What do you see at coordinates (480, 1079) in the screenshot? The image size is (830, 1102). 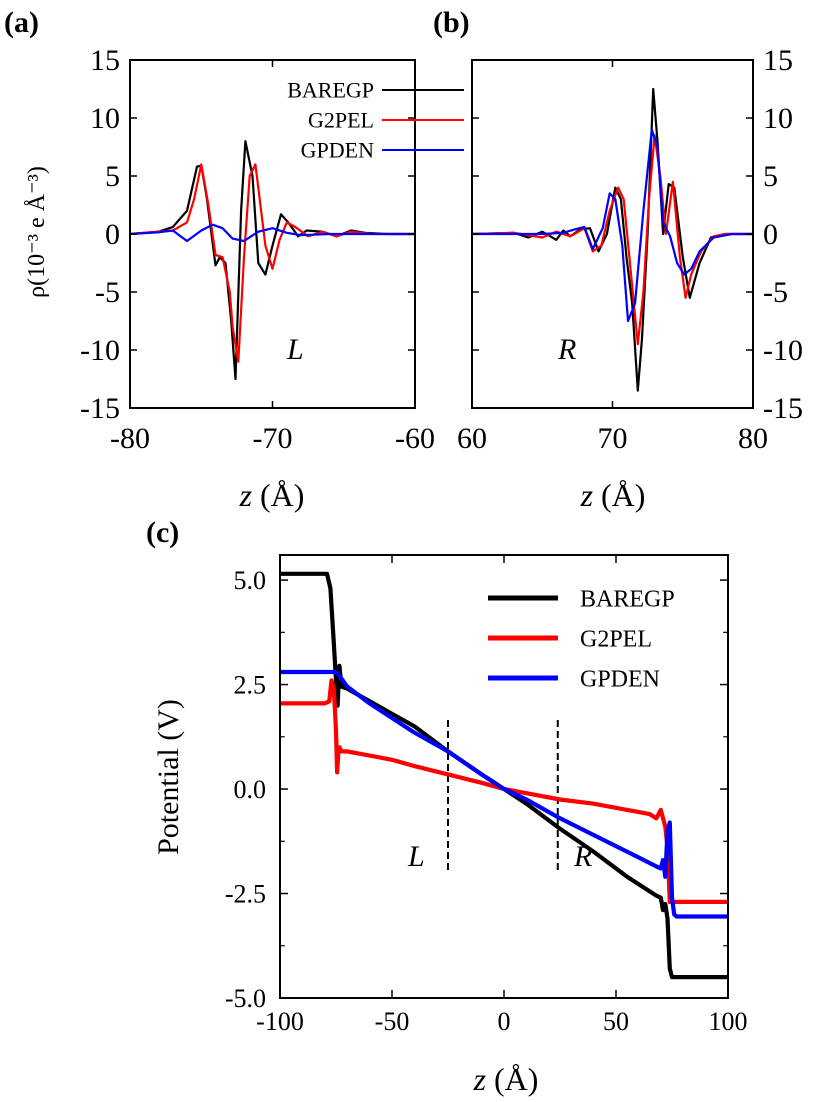 I see `chart-c-xlabel-var: z` at bounding box center [480, 1079].